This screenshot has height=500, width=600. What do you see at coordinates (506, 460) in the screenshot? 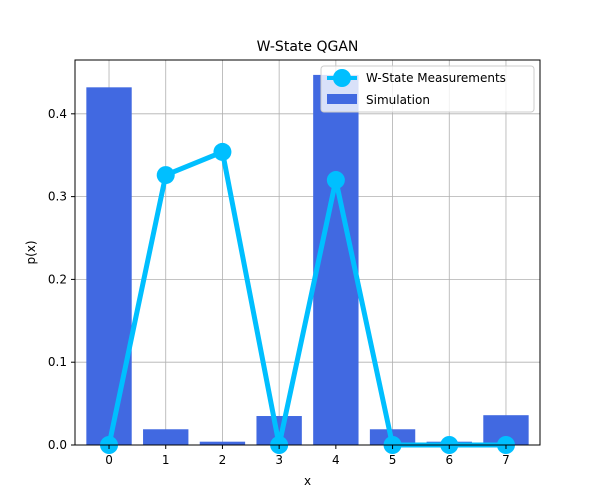
I see `x-tick-label: 7` at bounding box center [506, 460].